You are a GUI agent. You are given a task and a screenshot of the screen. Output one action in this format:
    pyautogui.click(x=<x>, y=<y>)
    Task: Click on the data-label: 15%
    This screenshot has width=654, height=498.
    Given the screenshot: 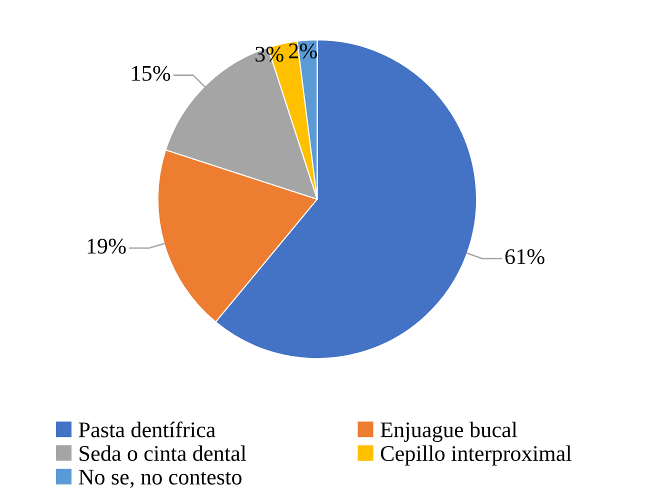 What is the action you would take?
    pyautogui.click(x=151, y=73)
    